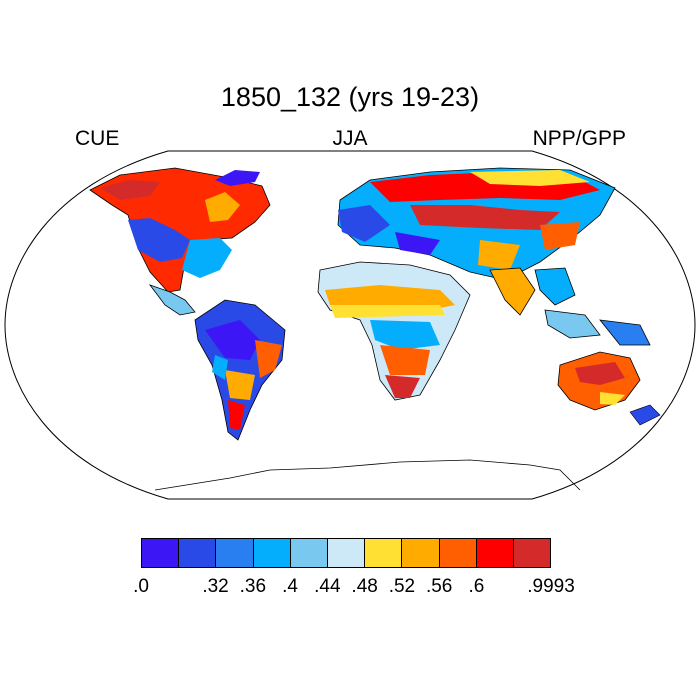 The width and height of the screenshot is (700, 700). I want to click on south-asia-region, so click(570, 306).